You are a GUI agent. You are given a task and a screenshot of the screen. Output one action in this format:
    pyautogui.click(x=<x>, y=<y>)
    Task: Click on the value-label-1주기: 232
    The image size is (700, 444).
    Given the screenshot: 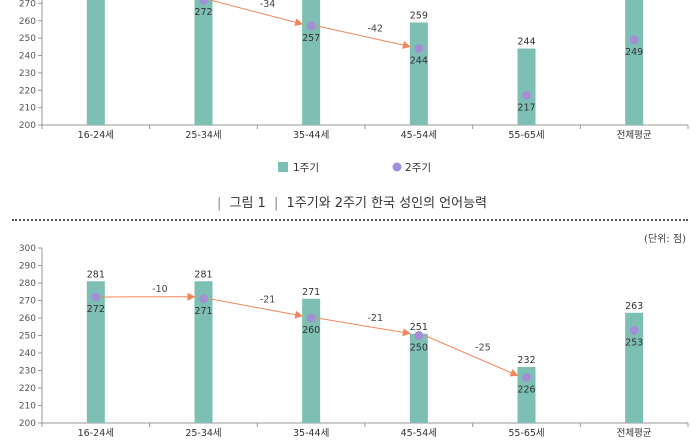 What is the action you would take?
    pyautogui.click(x=526, y=360)
    